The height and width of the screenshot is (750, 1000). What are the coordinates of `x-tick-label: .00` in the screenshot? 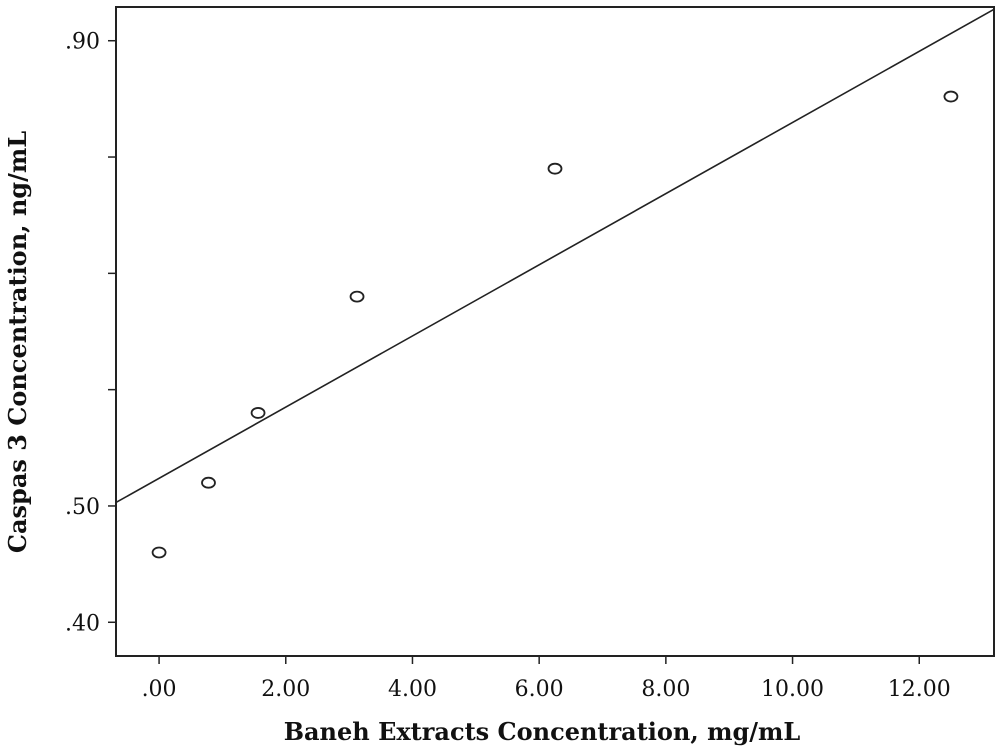 It's located at (159, 689).